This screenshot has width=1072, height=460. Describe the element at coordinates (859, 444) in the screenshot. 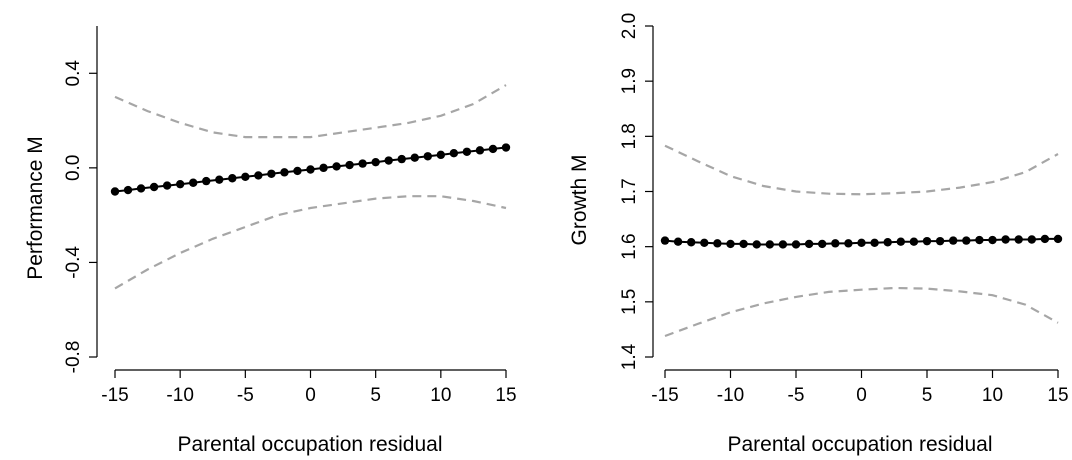

I see `growth-x-axis-title: Parental occupation residual` at that location.